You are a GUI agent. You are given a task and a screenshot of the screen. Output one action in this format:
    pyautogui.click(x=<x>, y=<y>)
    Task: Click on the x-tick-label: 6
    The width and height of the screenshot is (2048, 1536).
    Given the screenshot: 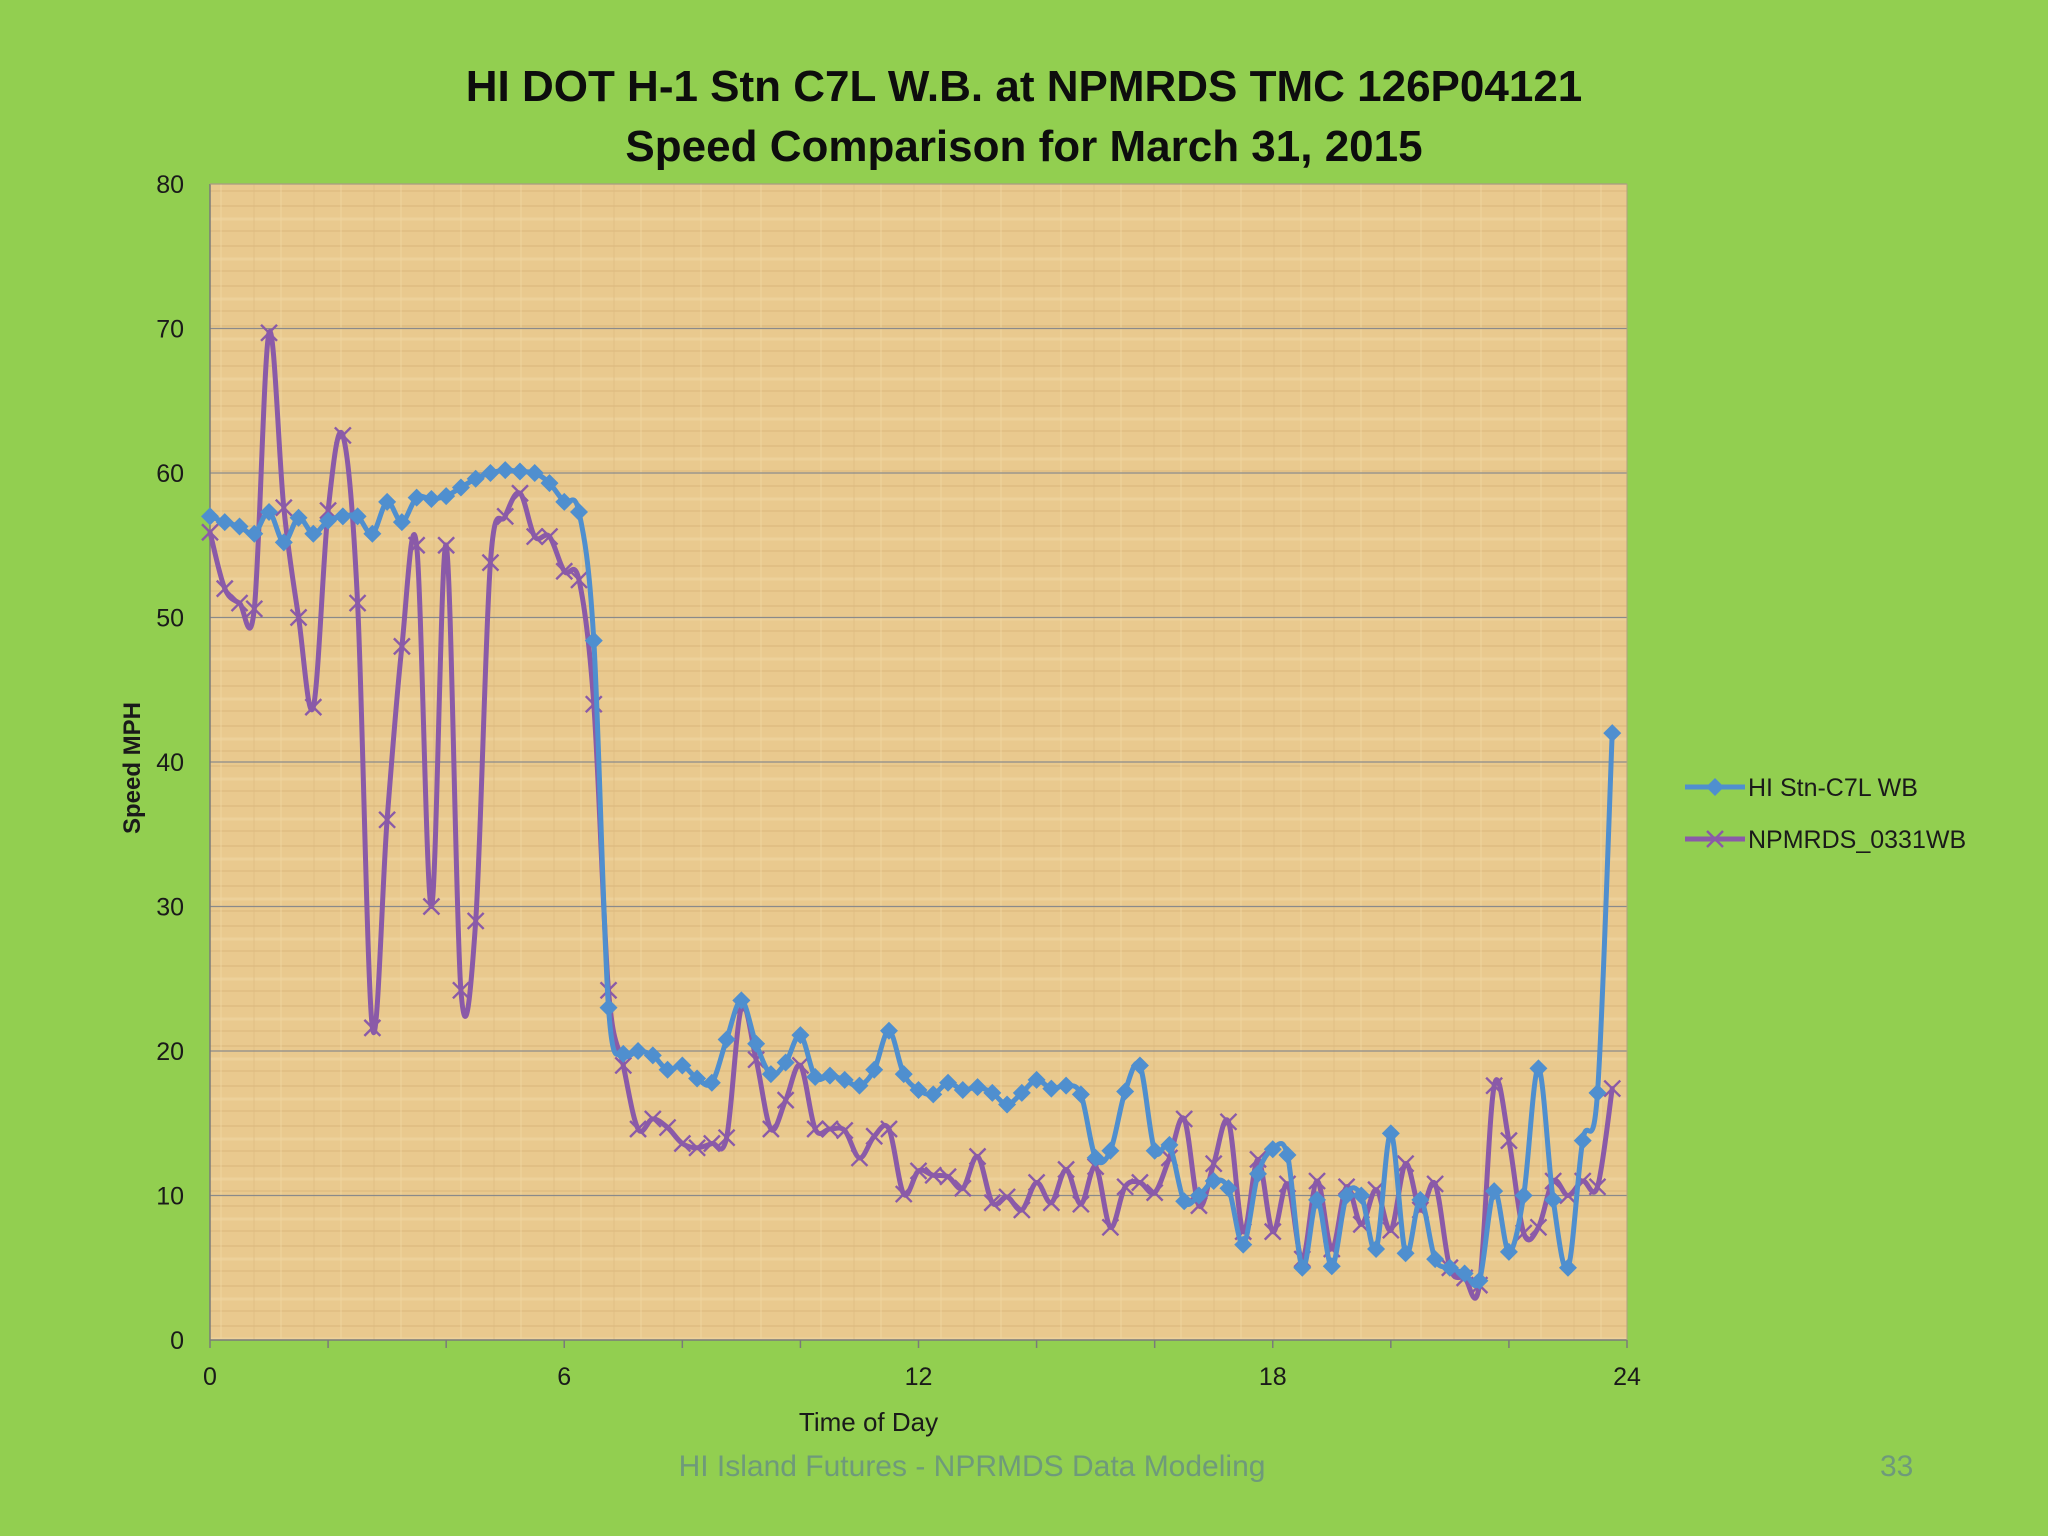 What is the action you would take?
    pyautogui.click(x=564, y=1377)
    